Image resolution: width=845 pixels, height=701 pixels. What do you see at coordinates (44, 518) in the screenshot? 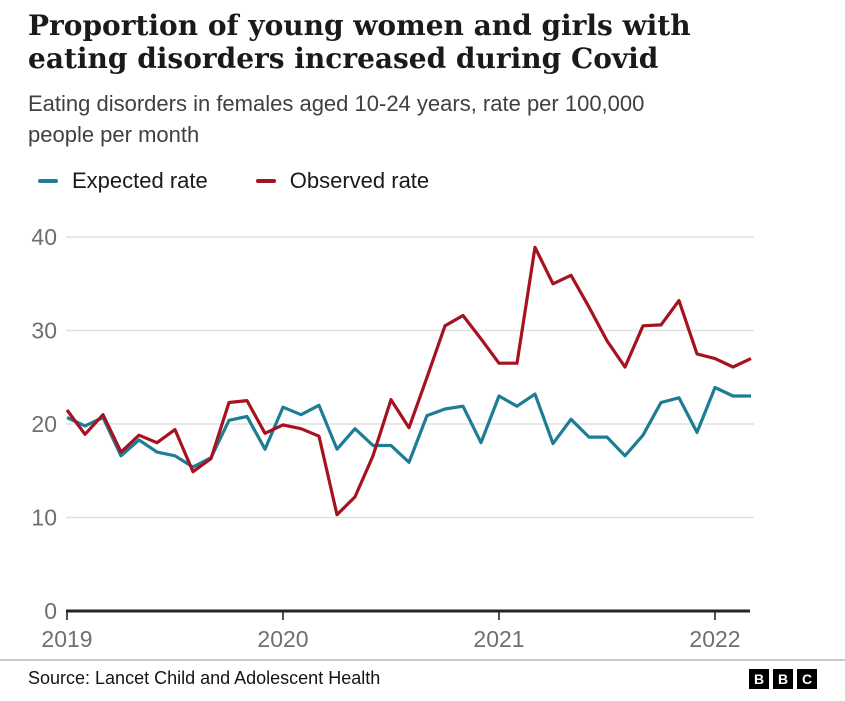
I see `y-axis-label: 10` at bounding box center [44, 518].